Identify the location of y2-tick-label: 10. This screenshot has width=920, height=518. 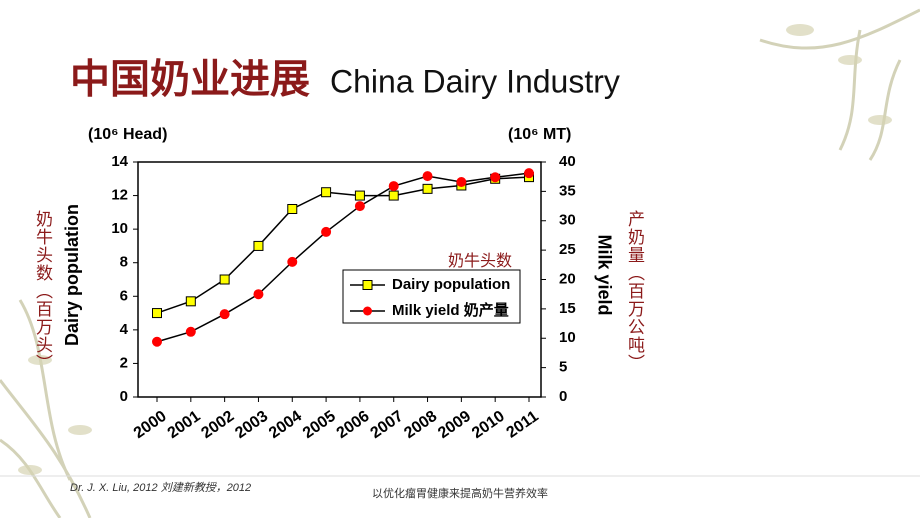
(567, 337).